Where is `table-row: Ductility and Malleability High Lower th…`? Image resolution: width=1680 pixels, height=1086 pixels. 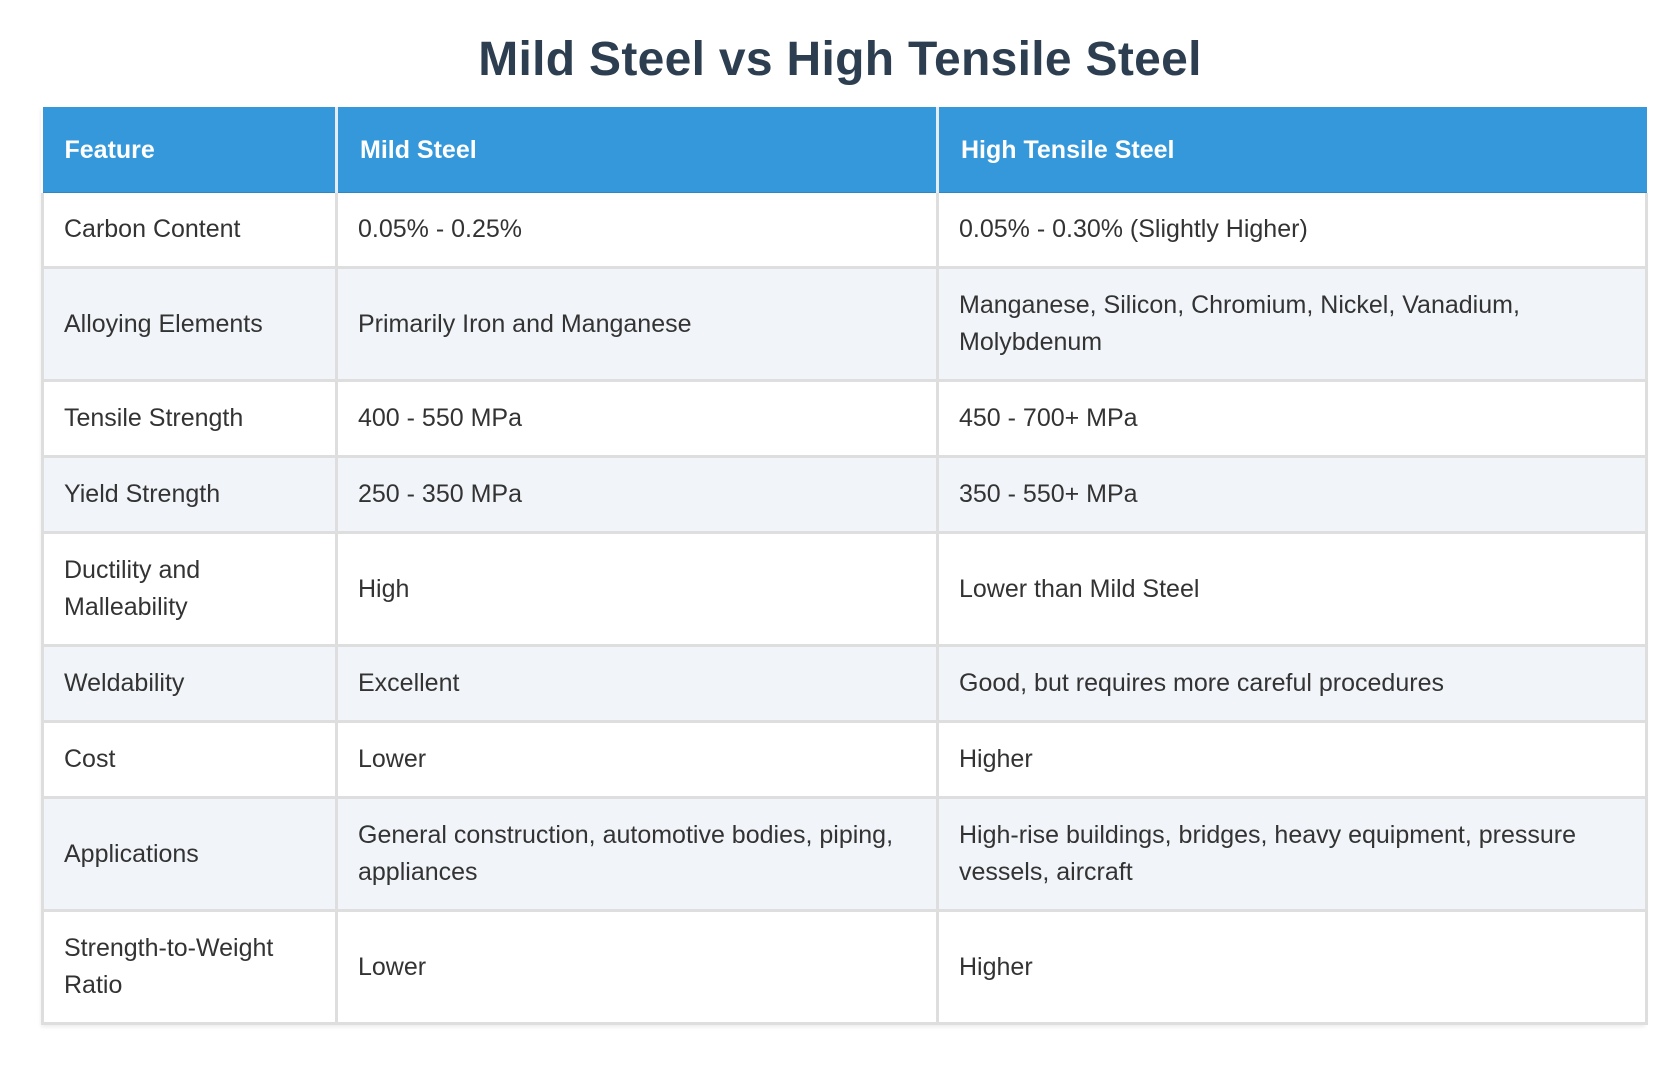 table-row: Ductility and Malleability High Lower th… is located at coordinates (844, 589).